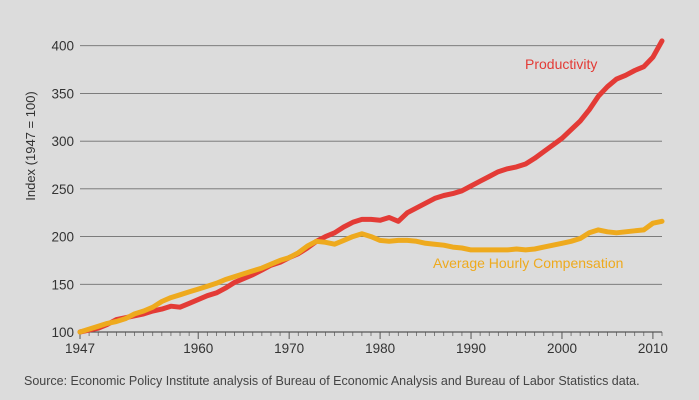  Describe the element at coordinates (62, 141) in the screenshot. I see `y-tick-label: 300` at that location.